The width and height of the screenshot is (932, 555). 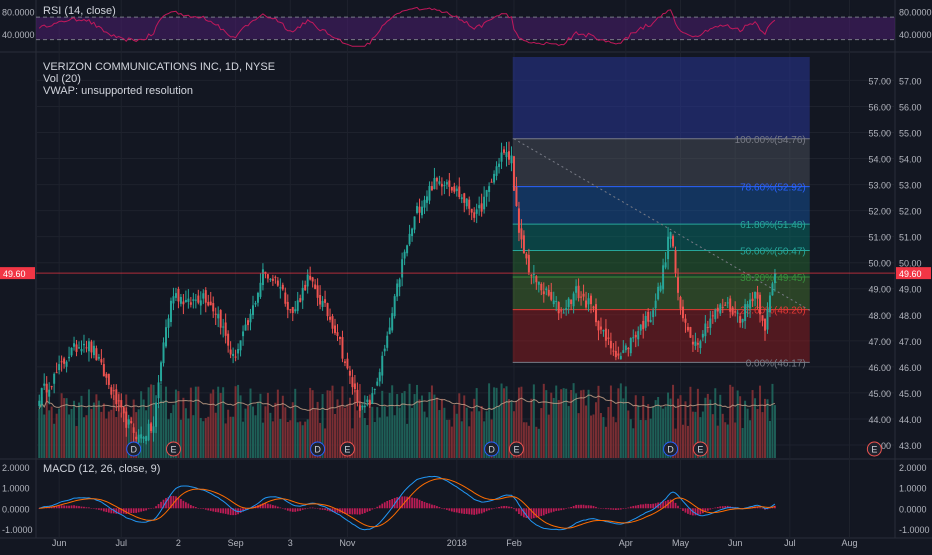 I want to click on dividend-marker, so click(x=492, y=449).